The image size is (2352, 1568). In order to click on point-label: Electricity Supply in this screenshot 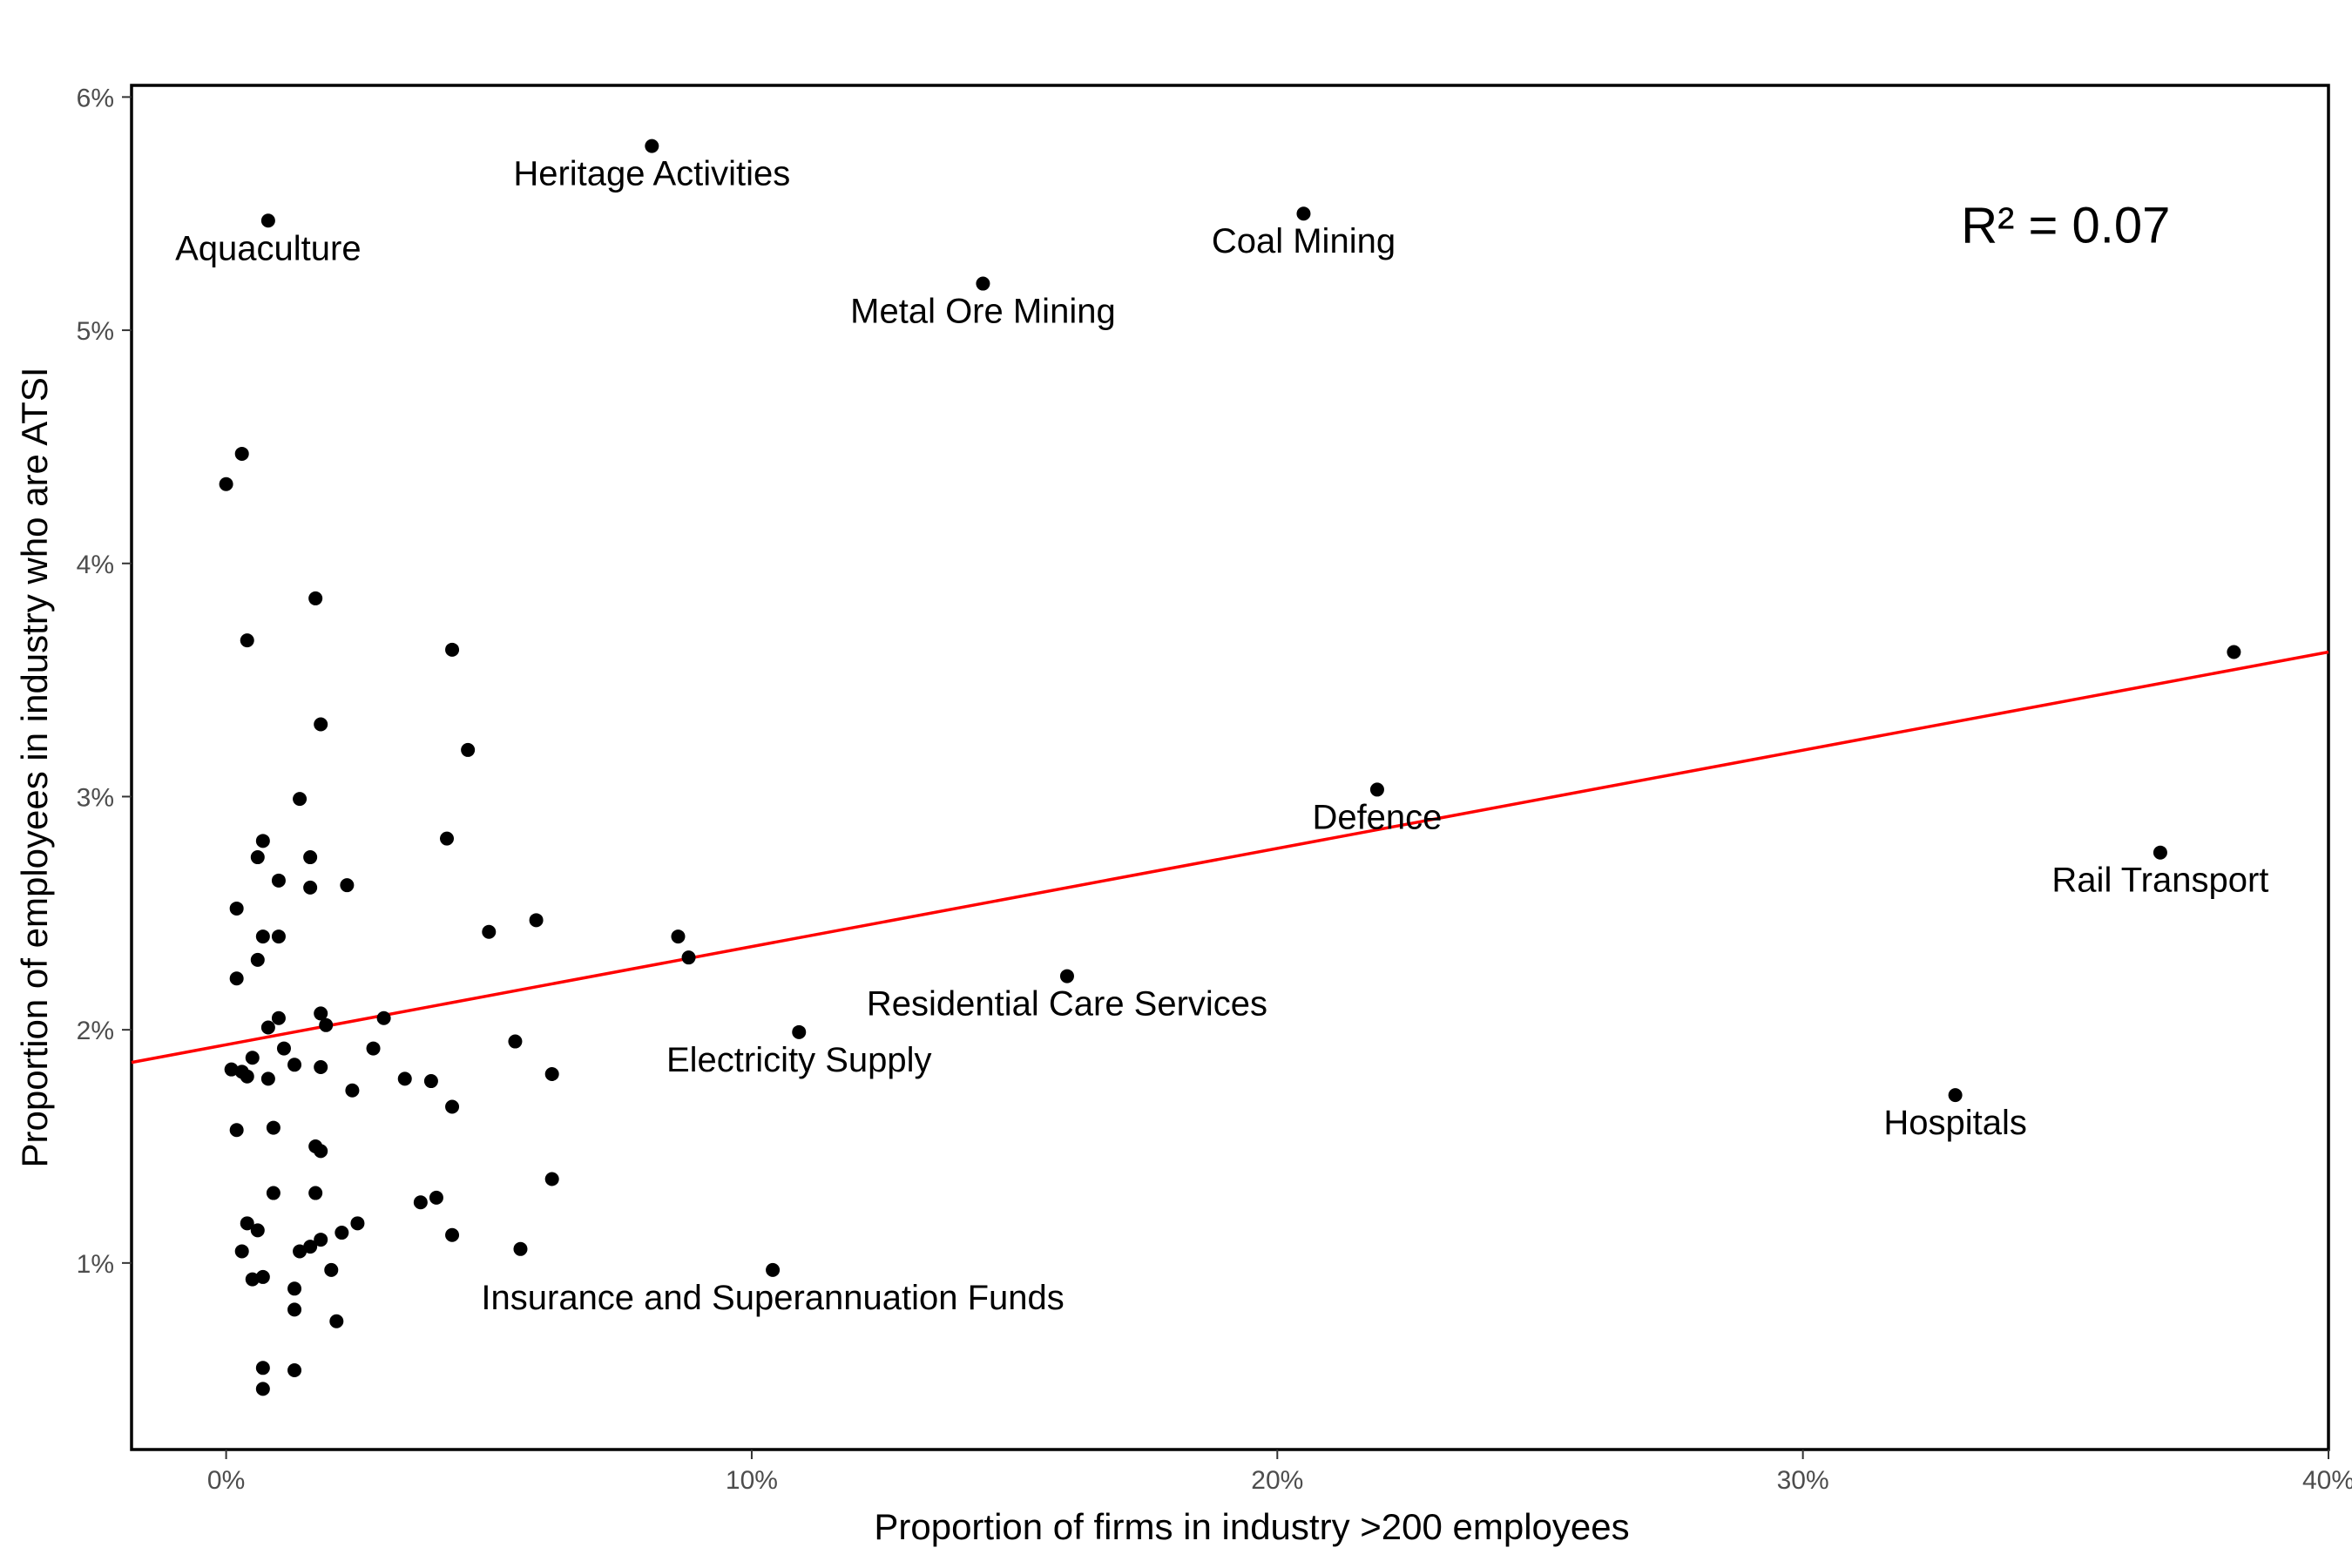, I will do `click(799, 1060)`.